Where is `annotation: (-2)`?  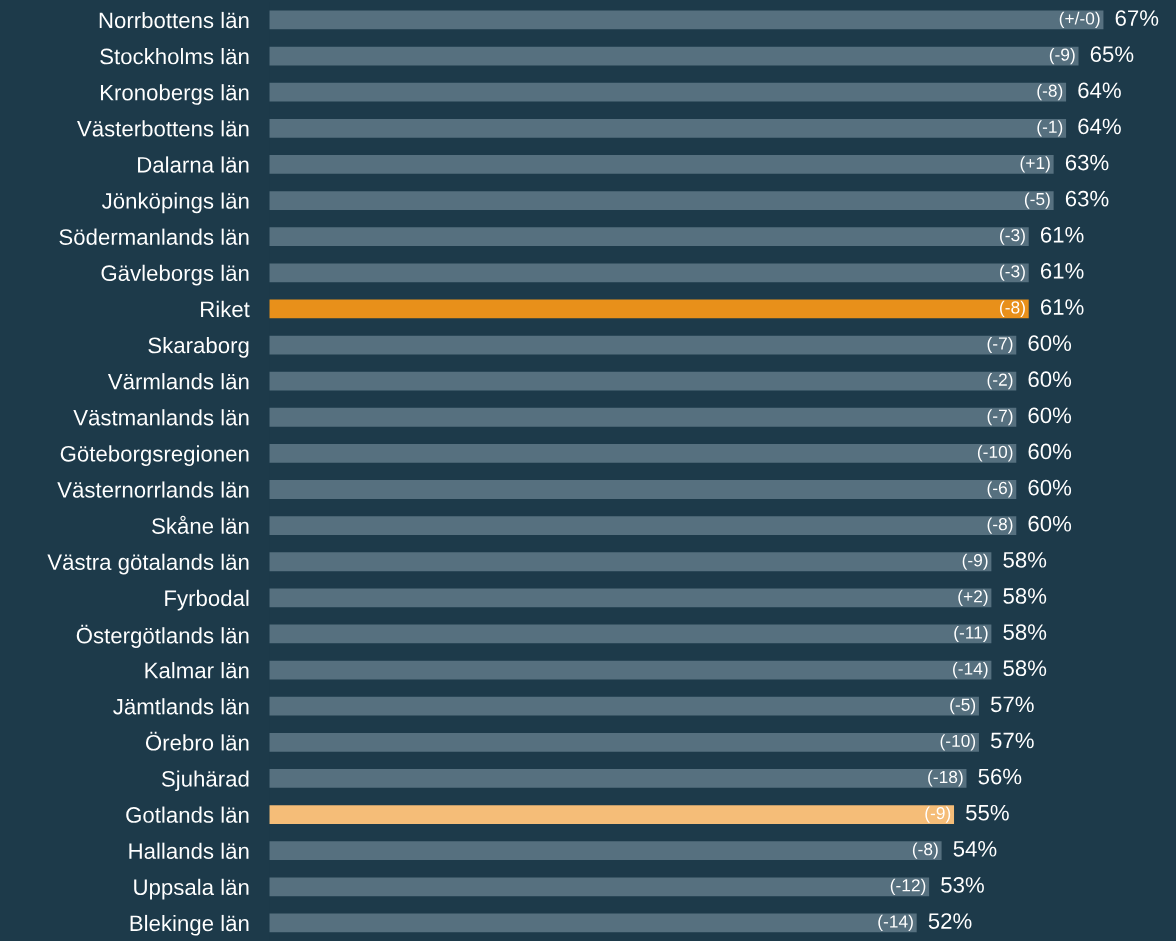 annotation: (-2) is located at coordinates (1000, 381).